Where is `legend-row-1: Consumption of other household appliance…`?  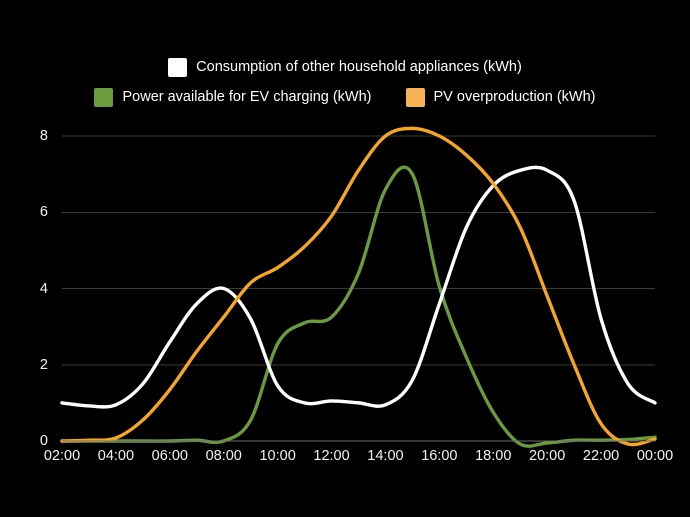
legend-row-1: Consumption of other household appliance… is located at coordinates (345, 67).